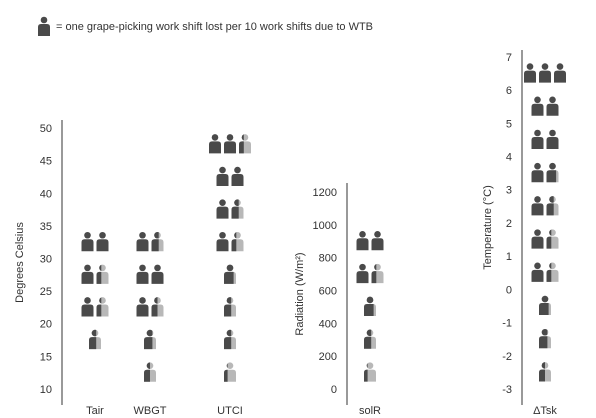 The width and height of the screenshot is (596, 418). What do you see at coordinates (46, 227) in the screenshot?
I see `y-tick-label: 35` at bounding box center [46, 227].